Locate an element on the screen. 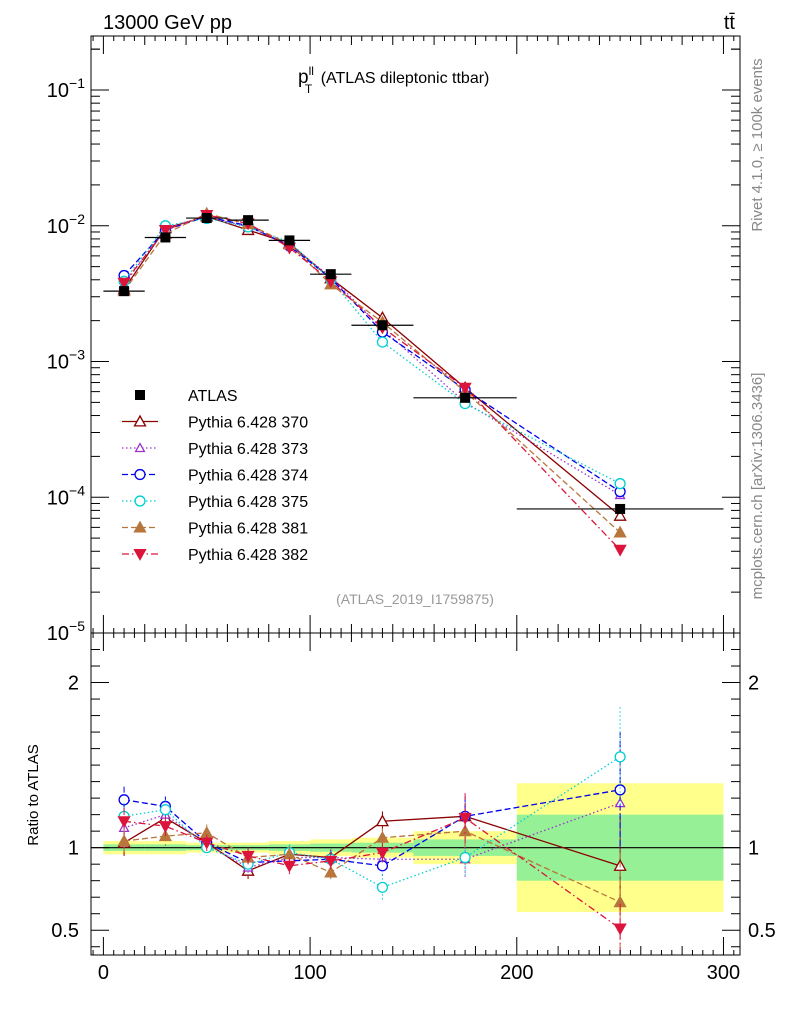 This screenshot has height=1024, width=786. tick-exponent: −2 is located at coordinates (77, 219).